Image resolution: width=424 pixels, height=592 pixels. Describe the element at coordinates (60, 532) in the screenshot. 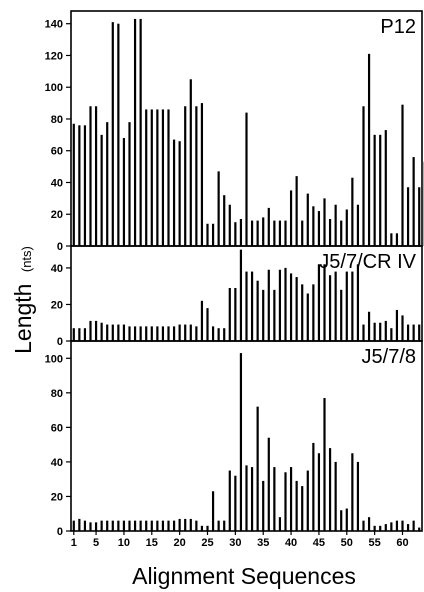

I see `y-tick-label: 0` at that location.